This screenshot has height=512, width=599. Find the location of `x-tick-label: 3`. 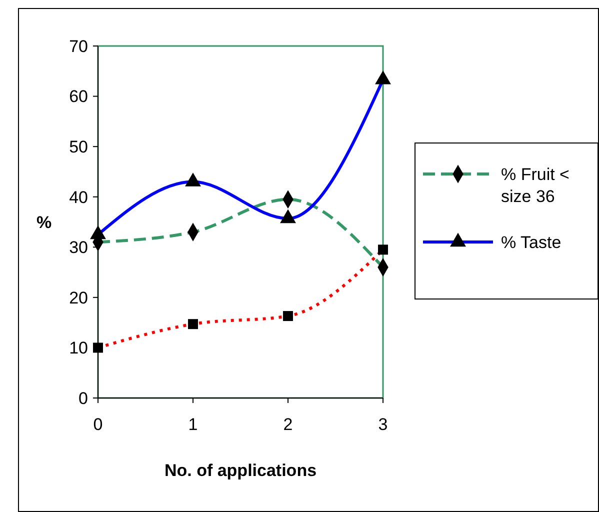

x-tick-label: 3 is located at coordinates (383, 424).